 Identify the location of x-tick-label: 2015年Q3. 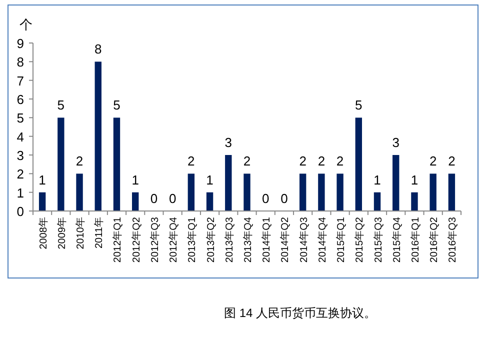
(378, 239).